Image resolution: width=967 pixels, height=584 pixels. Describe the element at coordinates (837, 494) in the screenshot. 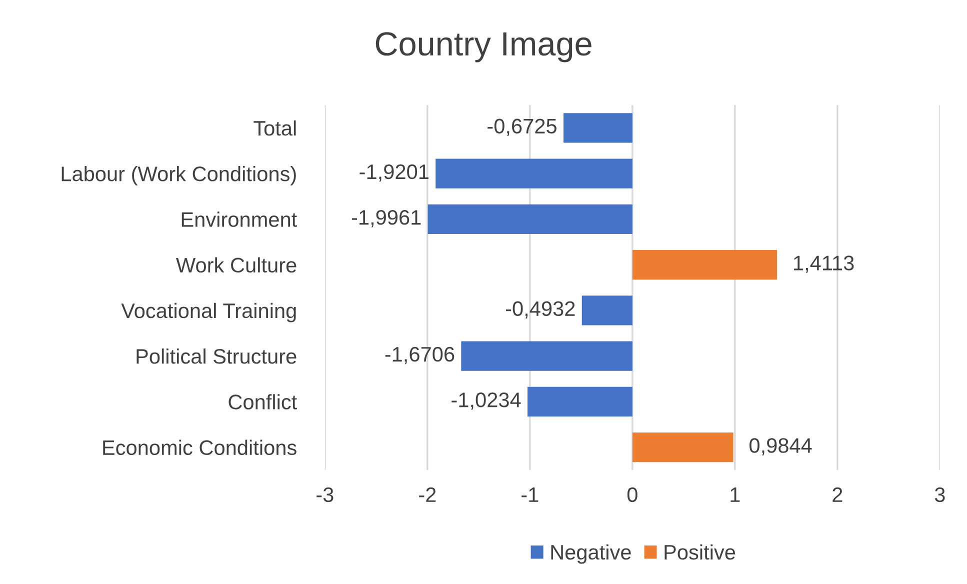

I see `x-tick-label: 2` at that location.